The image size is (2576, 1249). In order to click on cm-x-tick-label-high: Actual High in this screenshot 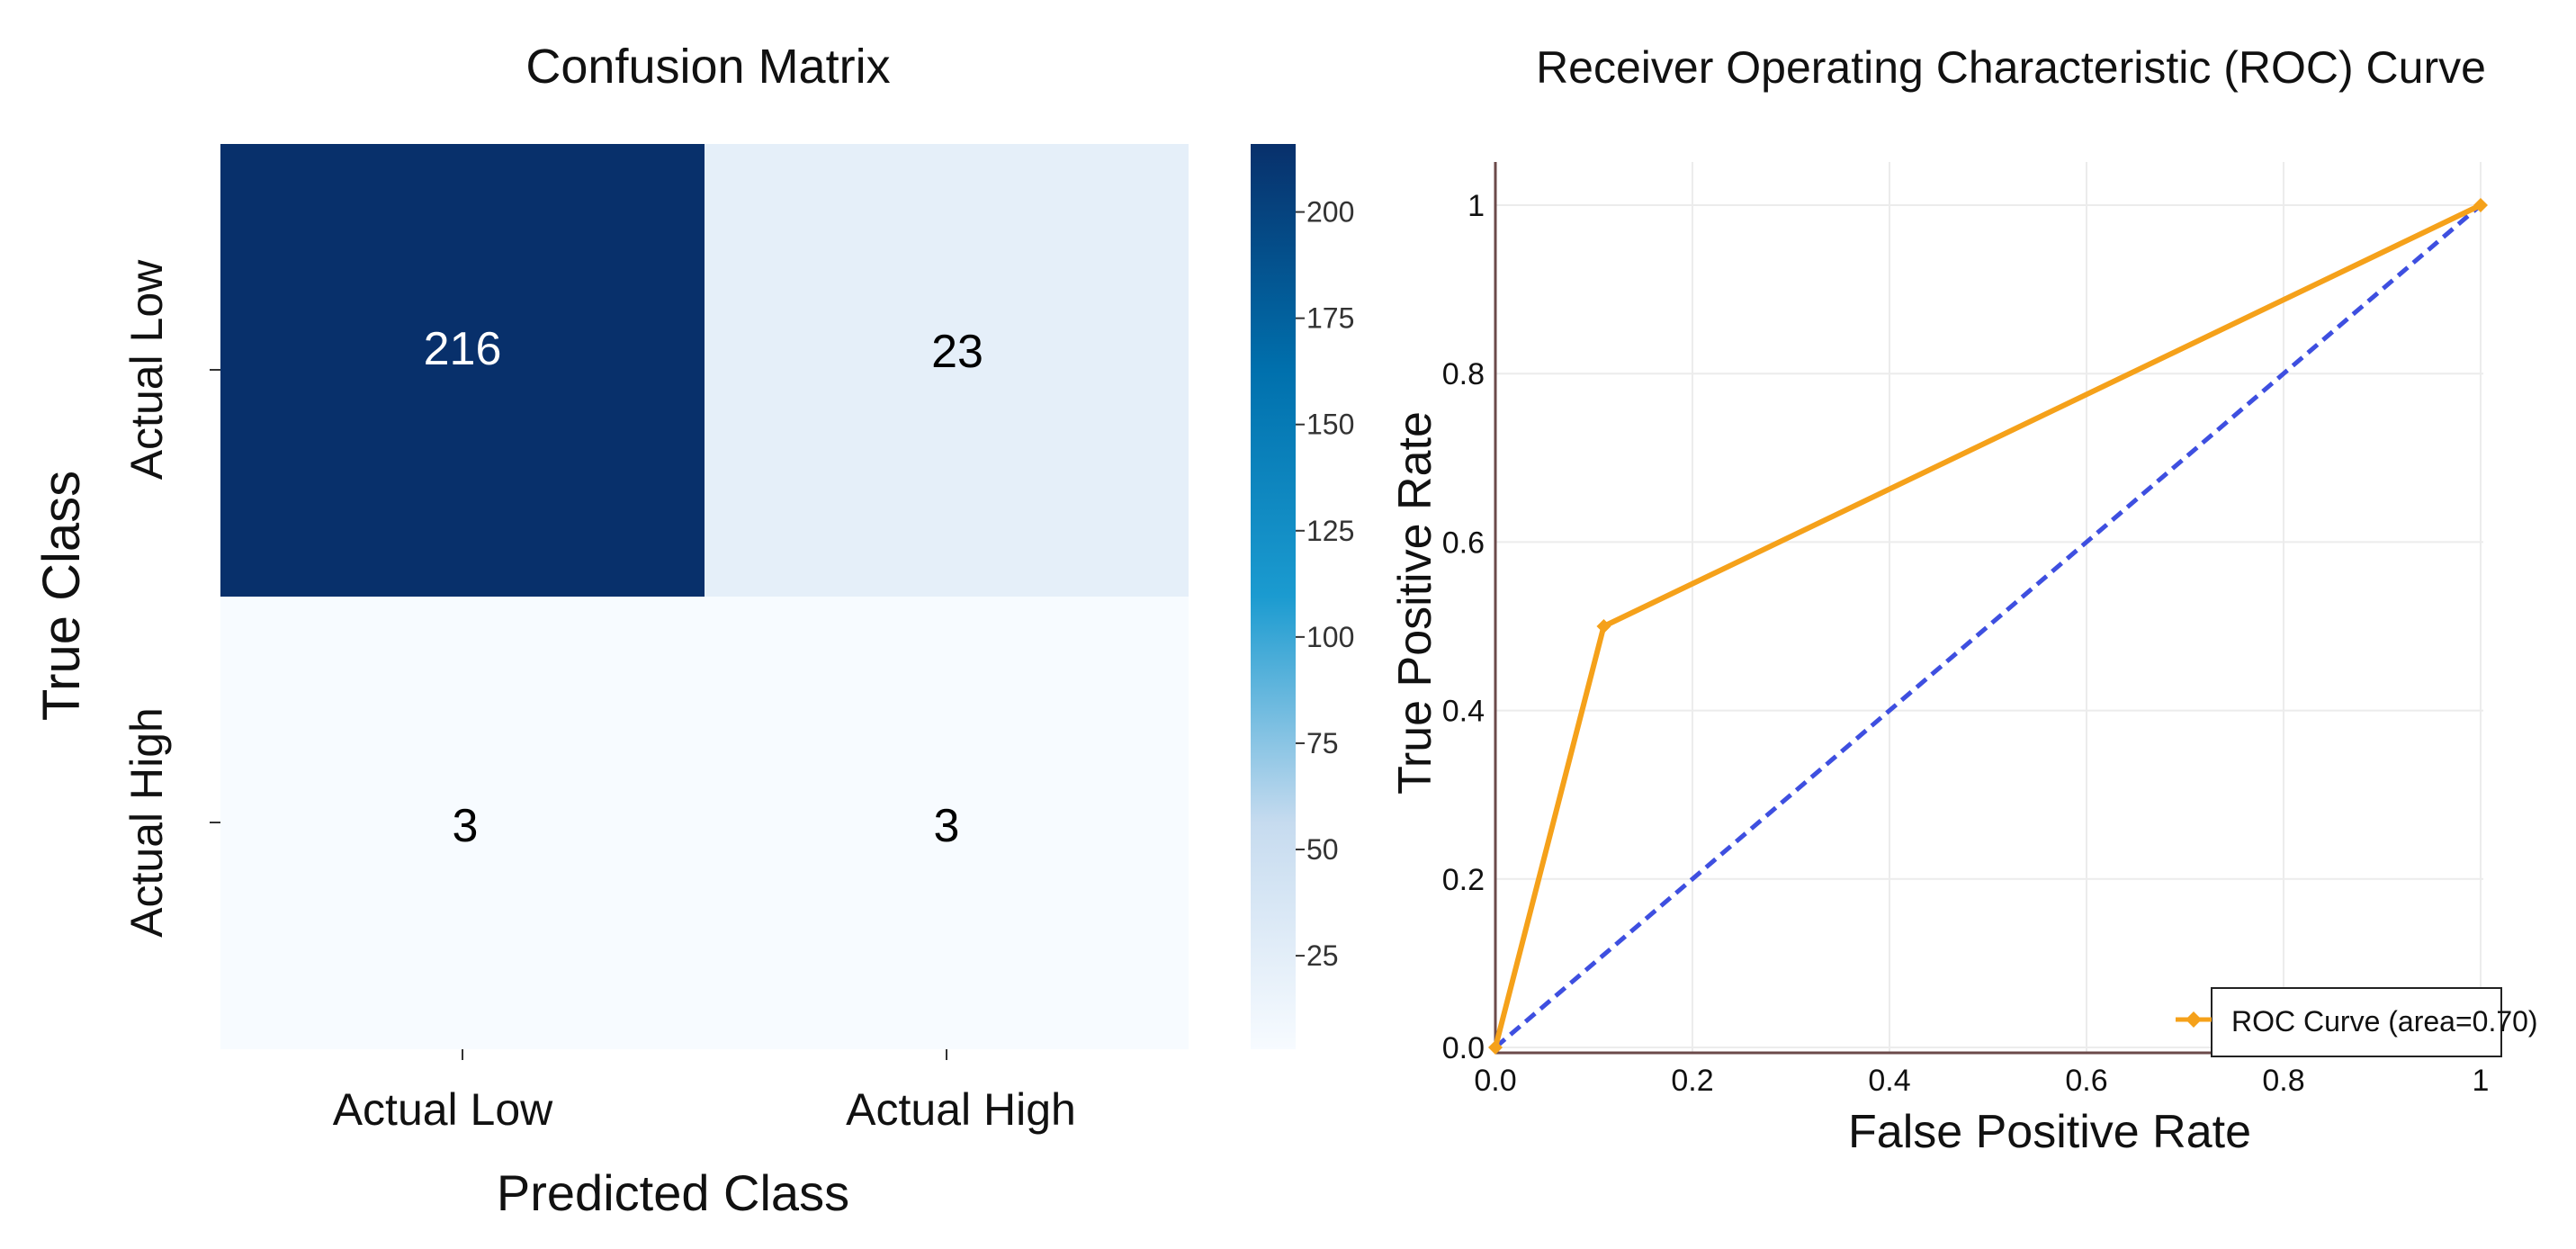, I will do `click(961, 1109)`.